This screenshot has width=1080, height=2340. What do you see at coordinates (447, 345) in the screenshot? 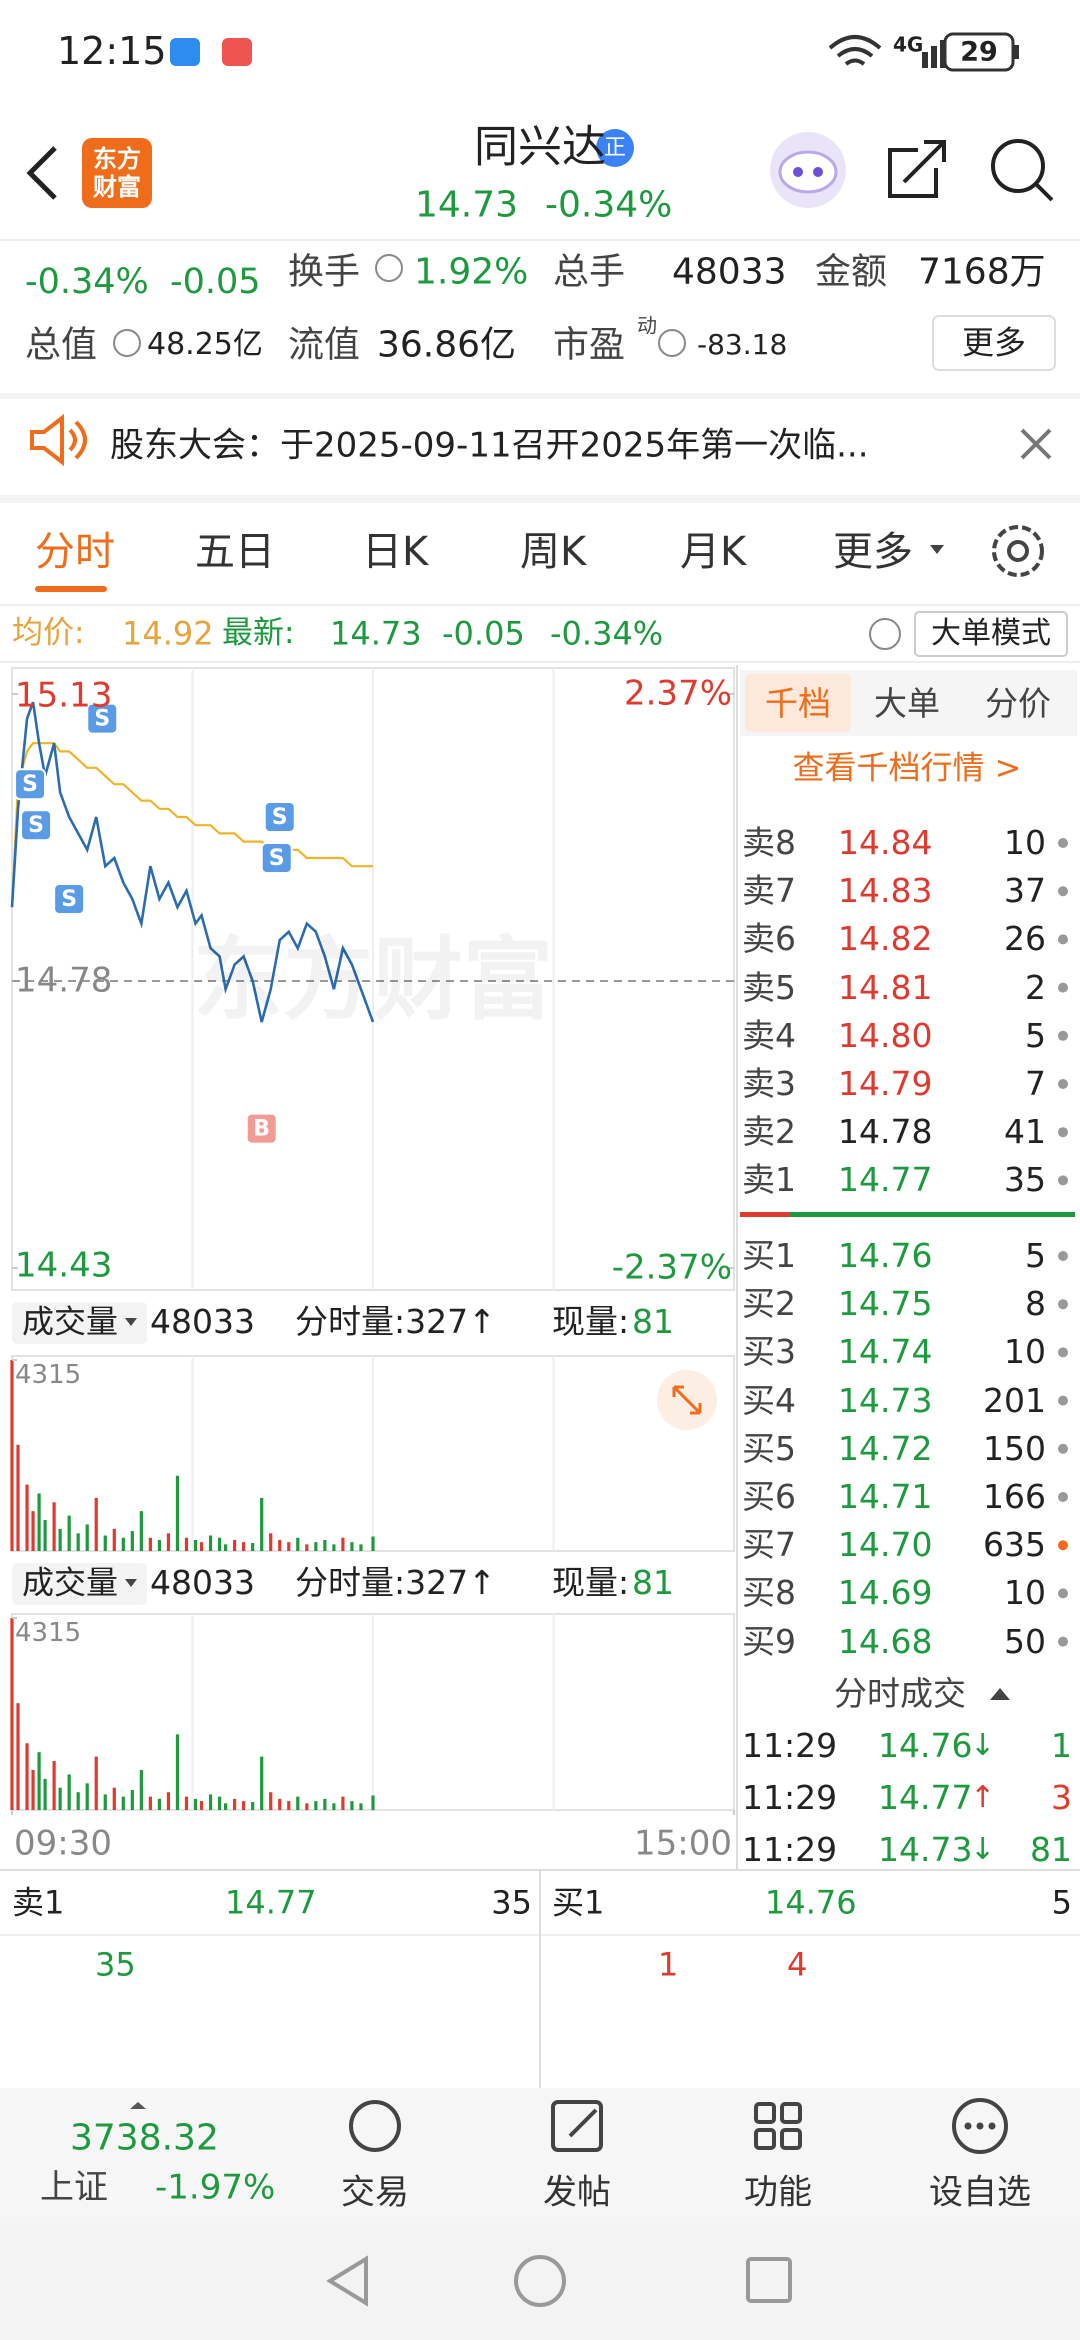
I see `stat-value: 36.86亿` at bounding box center [447, 345].